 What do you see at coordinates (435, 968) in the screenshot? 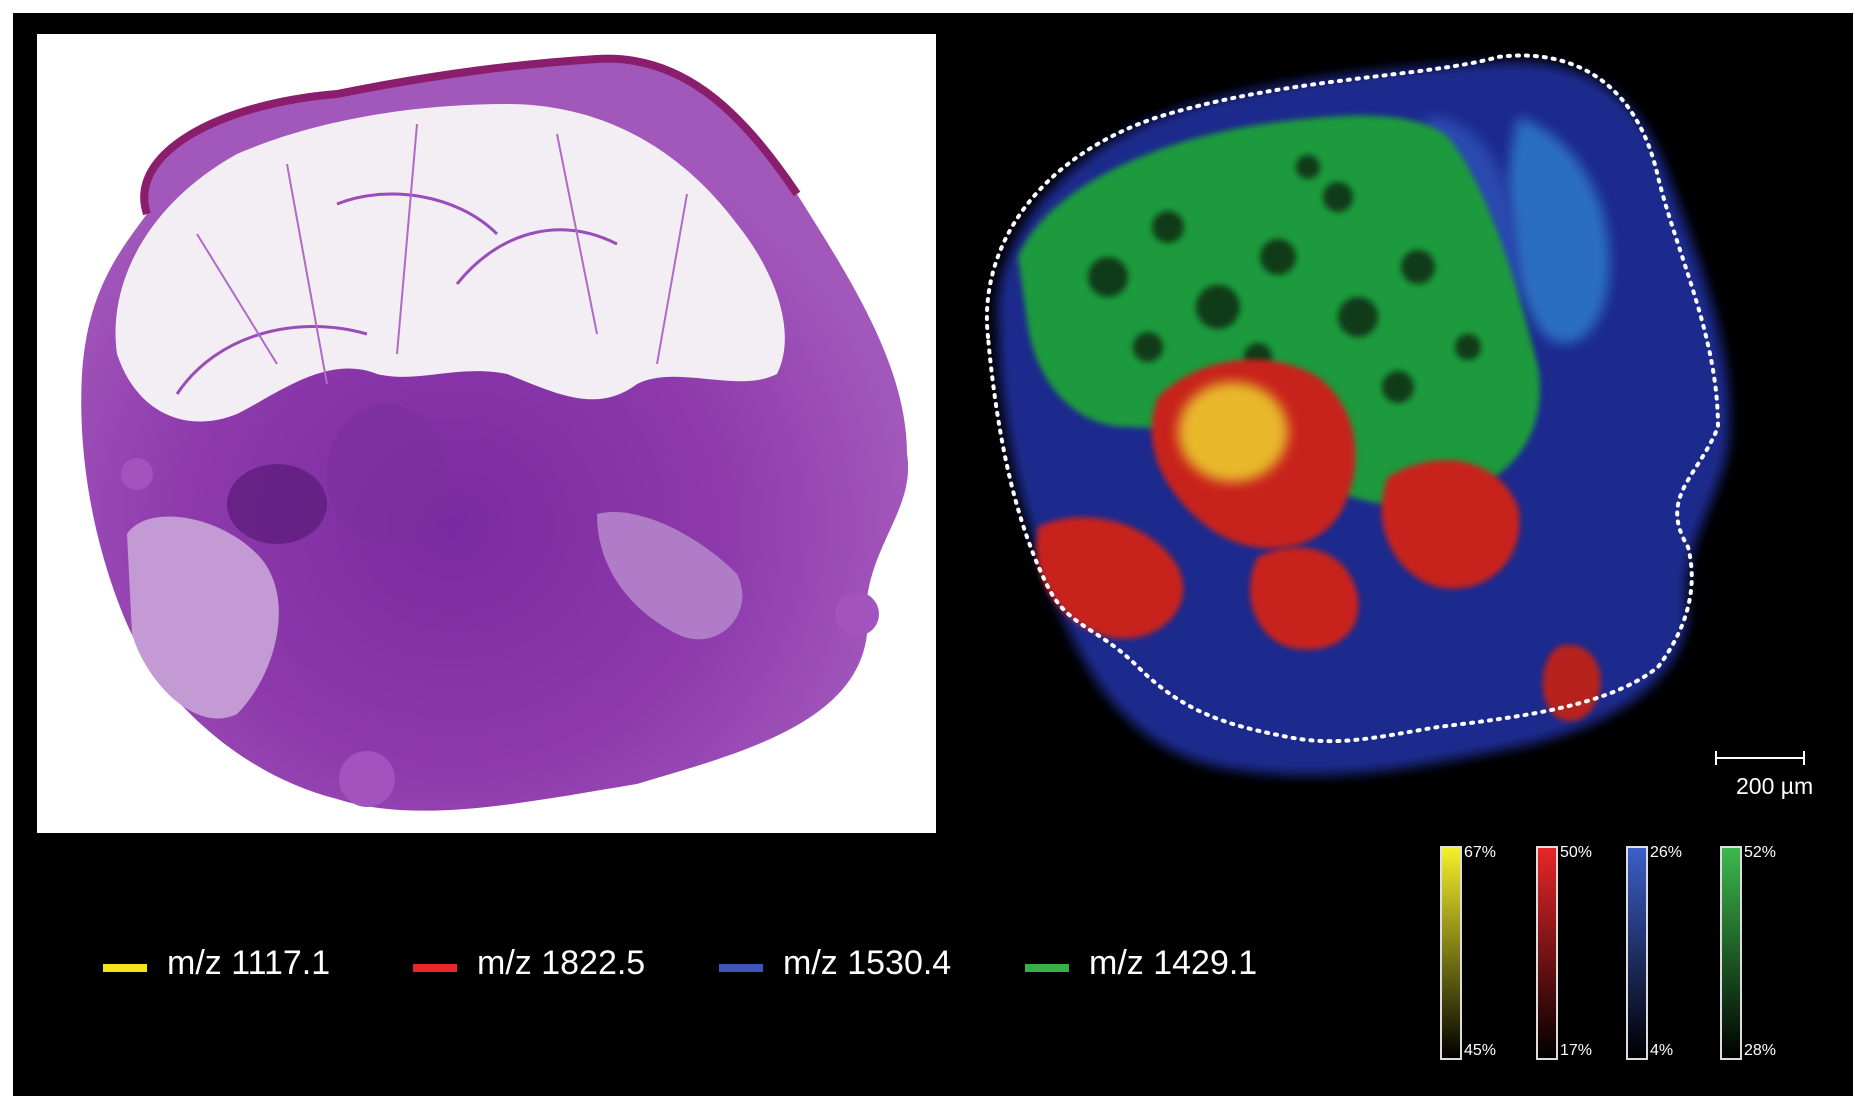
I see `legend-swatch-red` at bounding box center [435, 968].